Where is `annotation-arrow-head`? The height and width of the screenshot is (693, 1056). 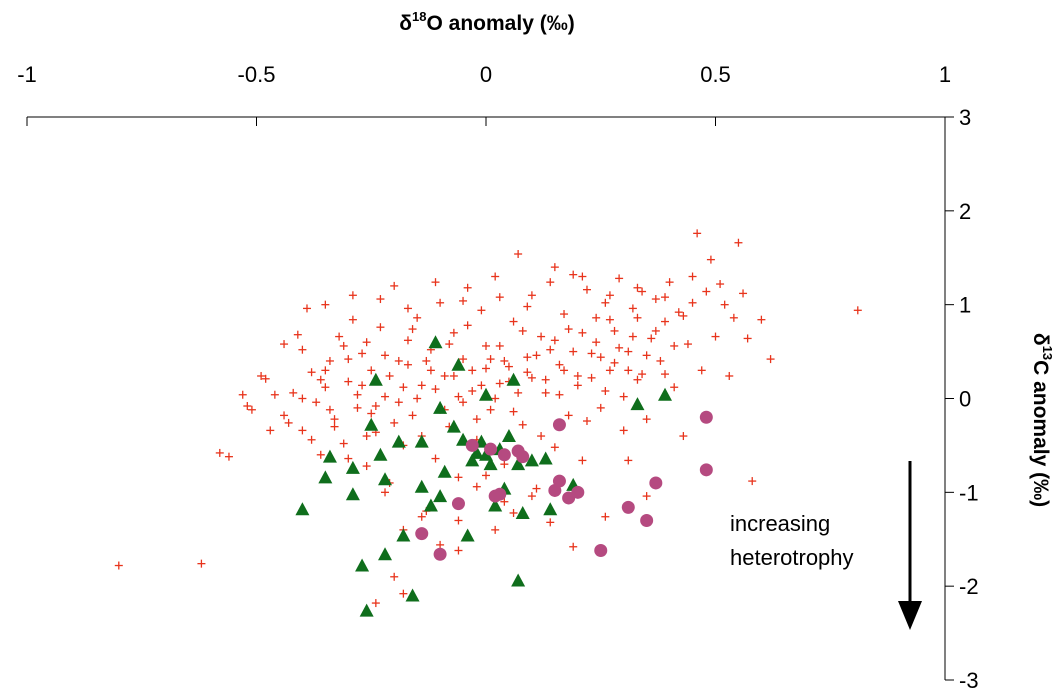 annotation-arrow-head is located at coordinates (910, 615).